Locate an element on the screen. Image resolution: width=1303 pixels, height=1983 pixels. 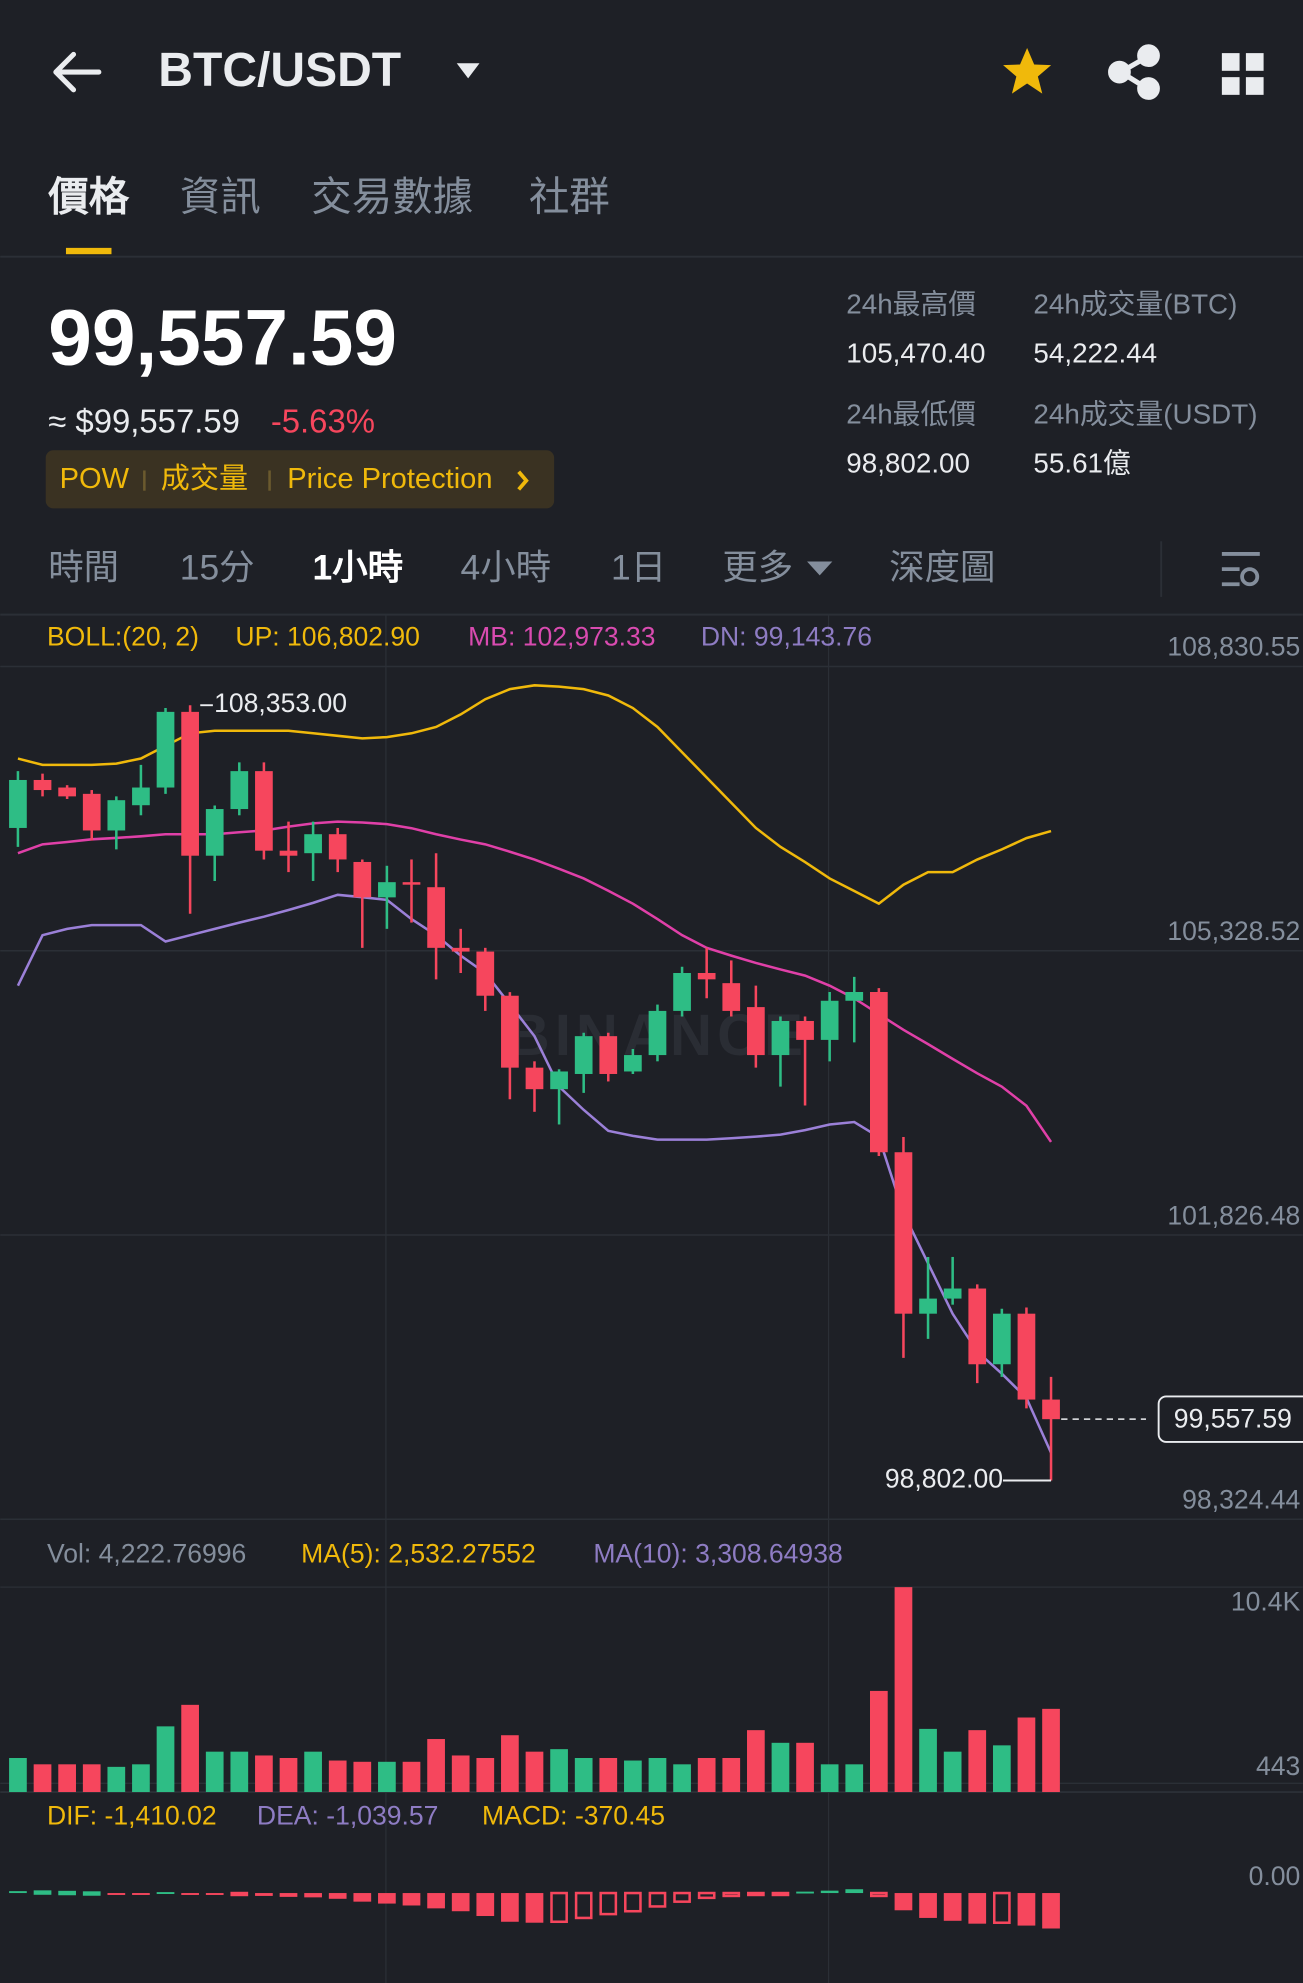
last-price: 99,557.59 is located at coordinates (222, 338).